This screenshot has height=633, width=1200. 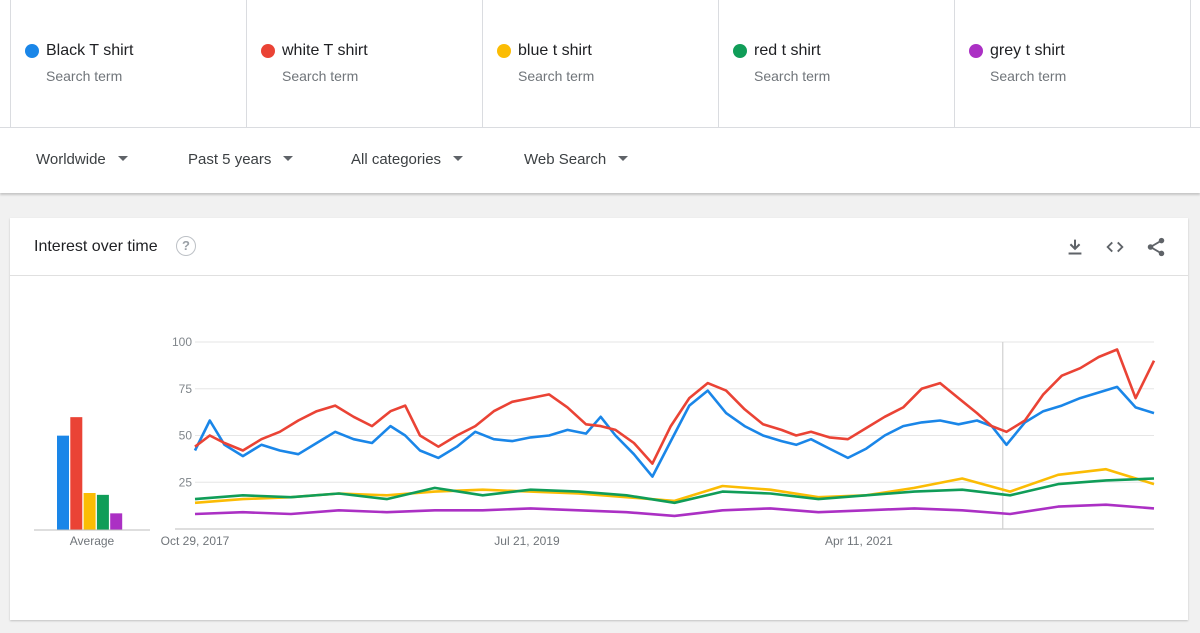 What do you see at coordinates (787, 50) in the screenshot?
I see `term-name: red t shirt` at bounding box center [787, 50].